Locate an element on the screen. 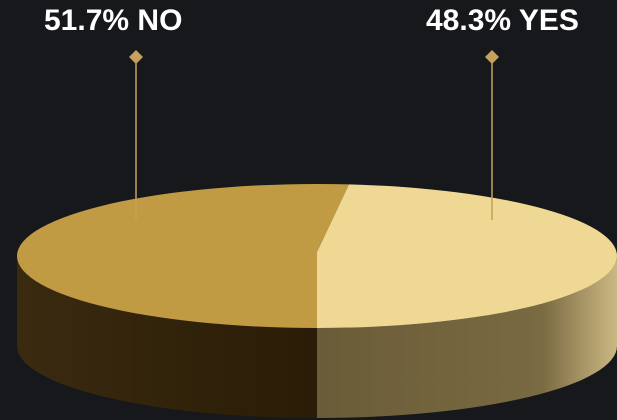 The height and width of the screenshot is (420, 617). data-label-no: 51.7% NO is located at coordinates (113, 20).